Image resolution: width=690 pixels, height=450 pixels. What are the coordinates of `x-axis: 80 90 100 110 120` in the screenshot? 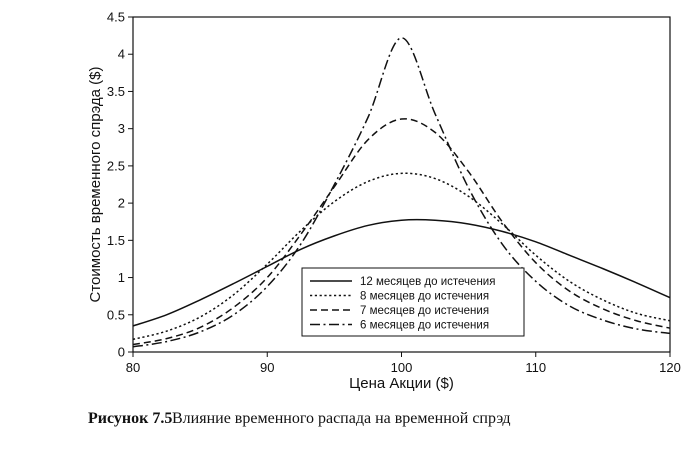 It's located at (403, 363).